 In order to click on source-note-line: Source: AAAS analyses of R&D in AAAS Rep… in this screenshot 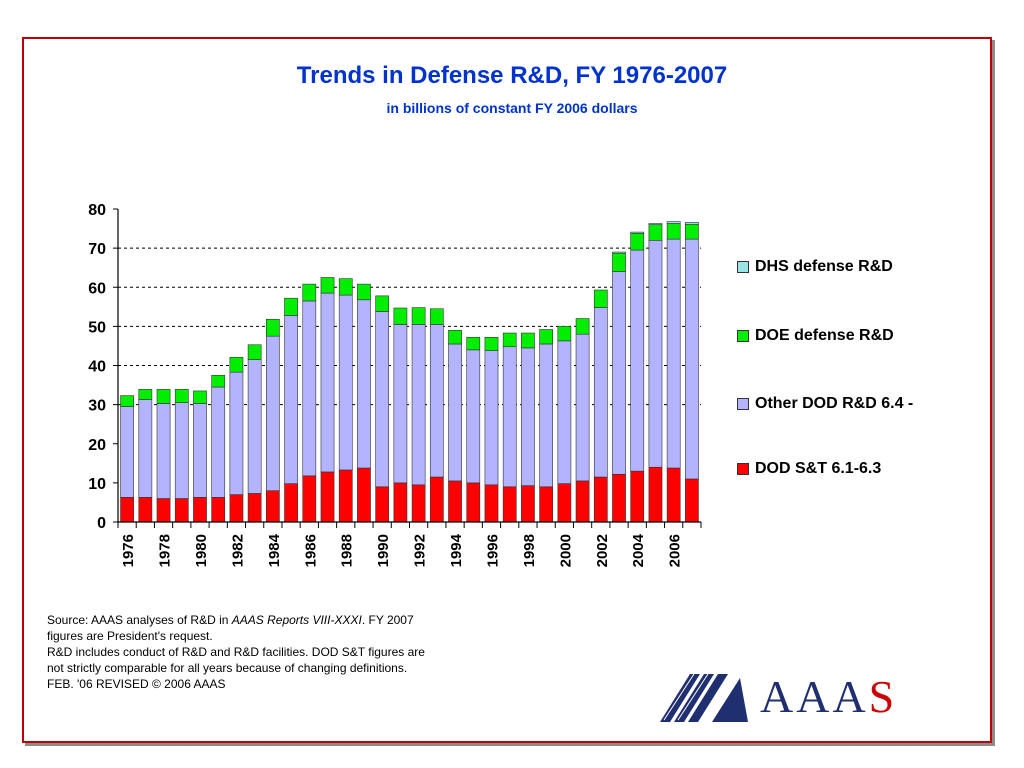, I will do `click(242, 628)`.